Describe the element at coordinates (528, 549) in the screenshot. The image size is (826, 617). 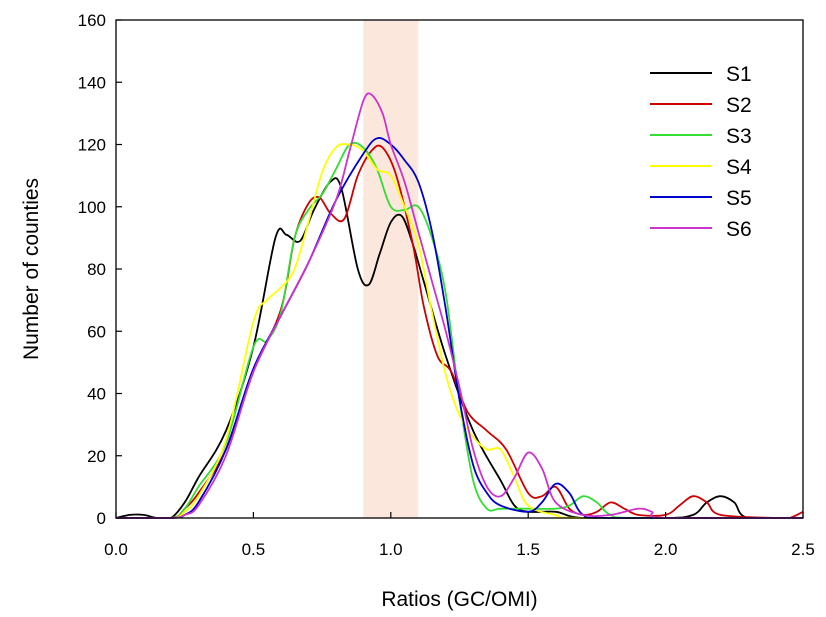
I see `x-tick-label: 1.5` at that location.